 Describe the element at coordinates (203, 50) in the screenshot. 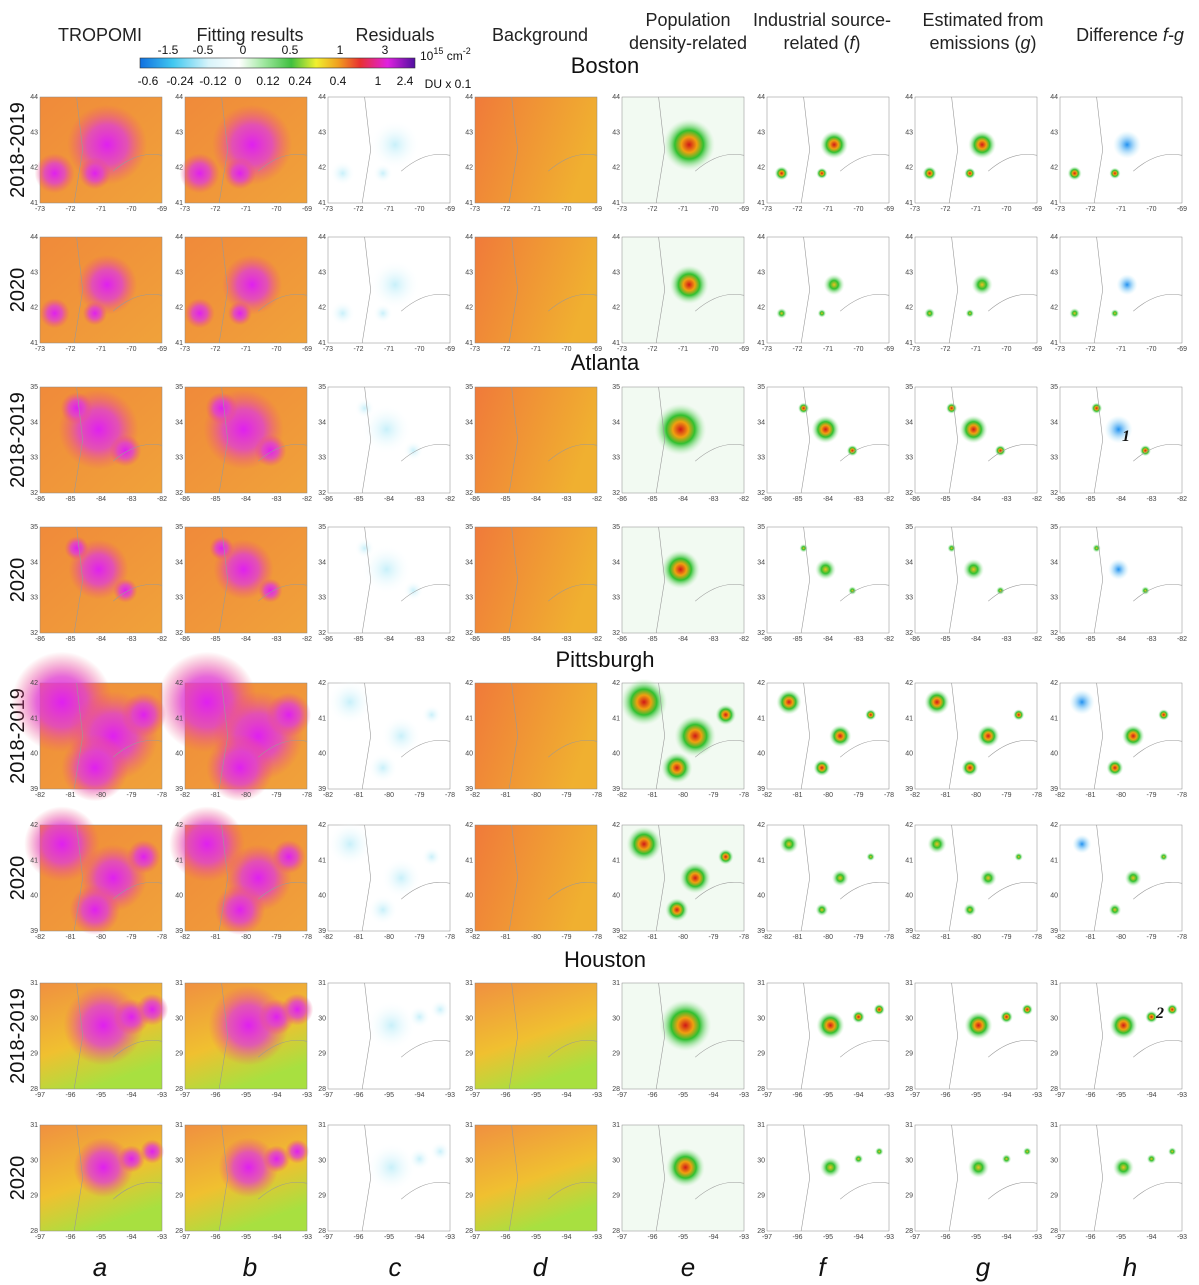

I see `colorbar-tick: -0.5` at that location.